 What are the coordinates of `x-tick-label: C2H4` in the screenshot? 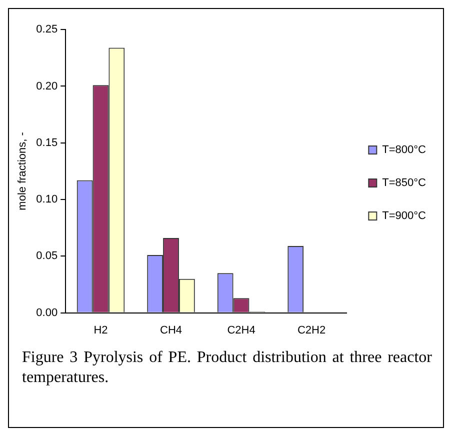 It's located at (241, 330).